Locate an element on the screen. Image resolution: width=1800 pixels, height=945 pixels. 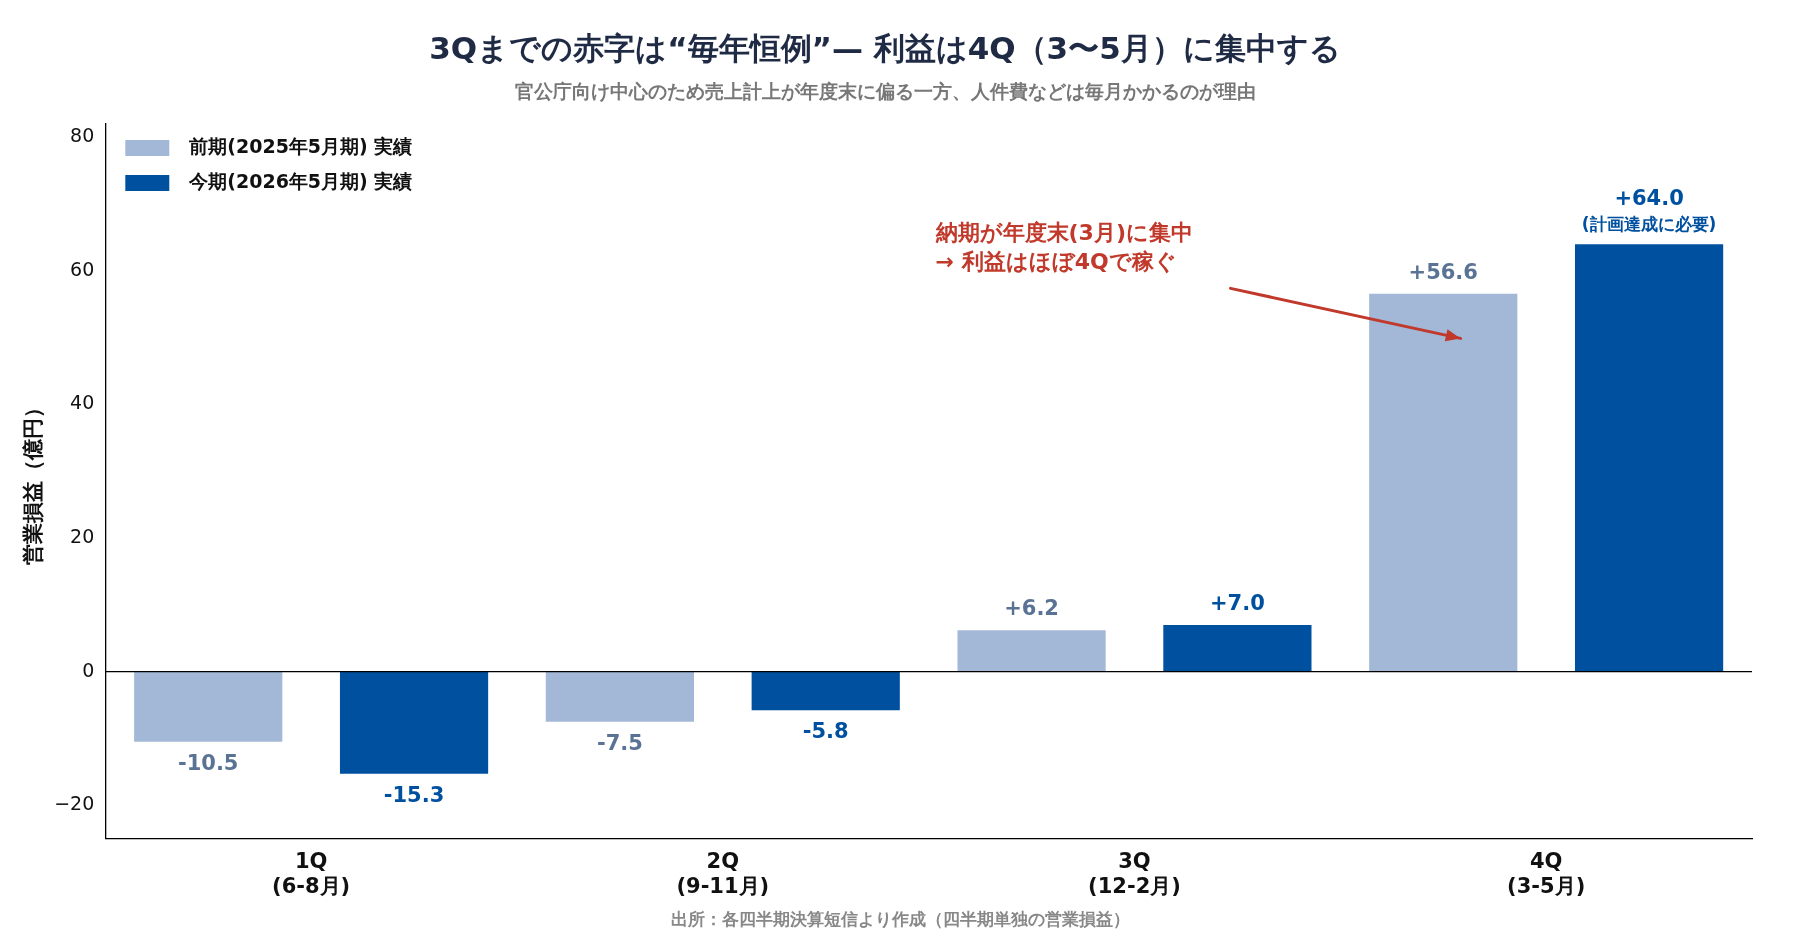
data-label: +7.0 is located at coordinates (1237, 602).